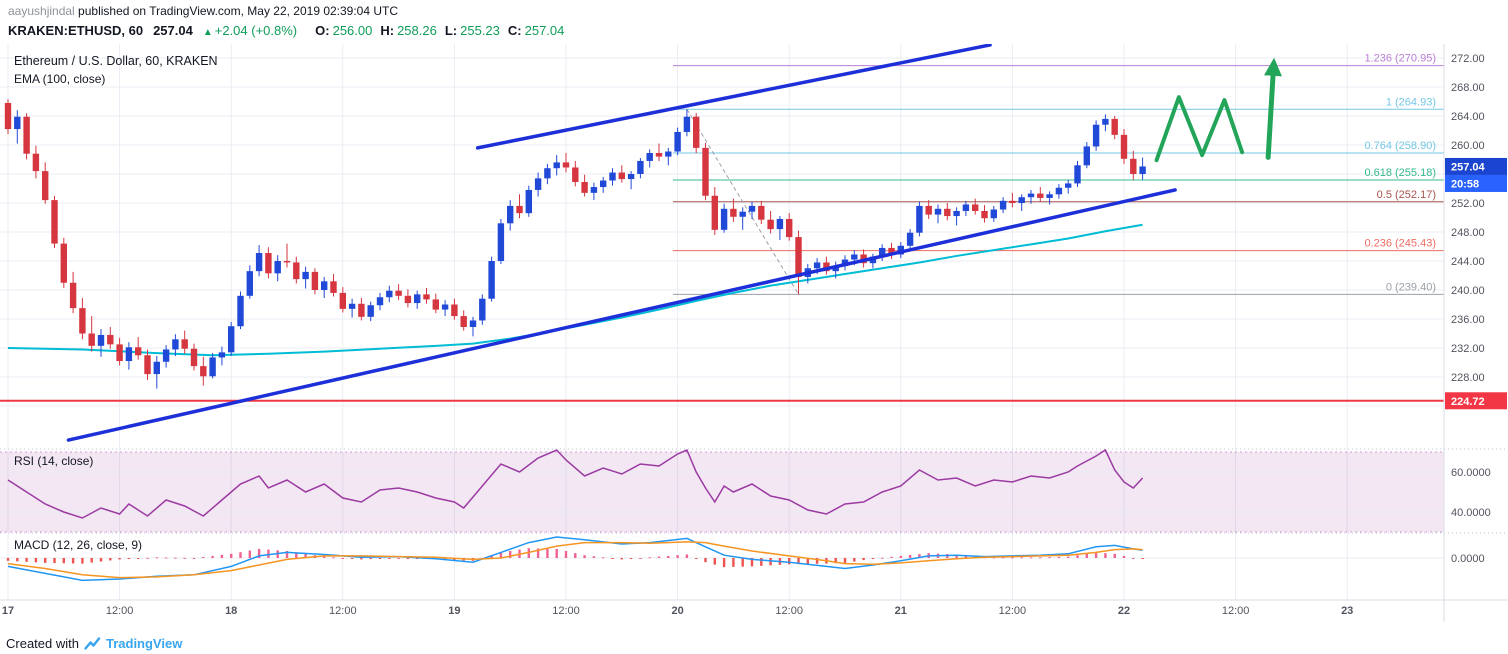 The image size is (1508, 654). Describe the element at coordinates (1468, 59) in the screenshot. I see `svg-text: 272.00` at that location.